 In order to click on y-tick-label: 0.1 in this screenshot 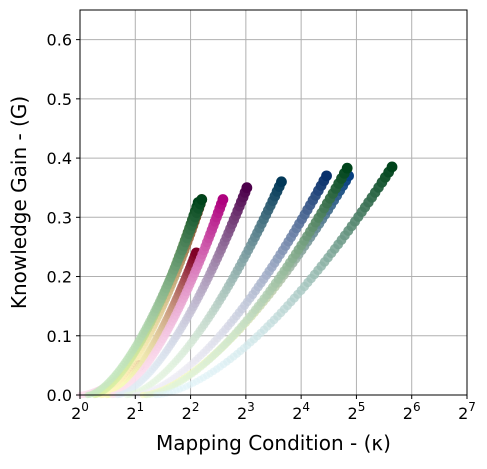, I will do `click(59, 336)`.